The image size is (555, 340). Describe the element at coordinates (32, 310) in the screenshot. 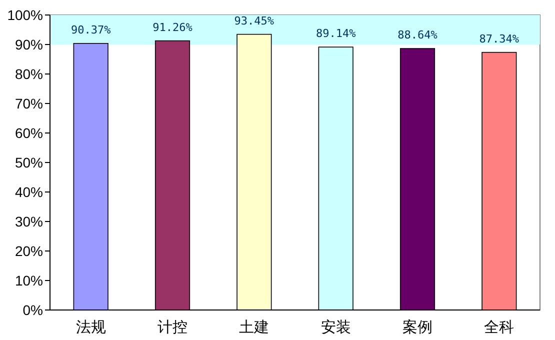

I see `y-tick-label: 0%` at that location.